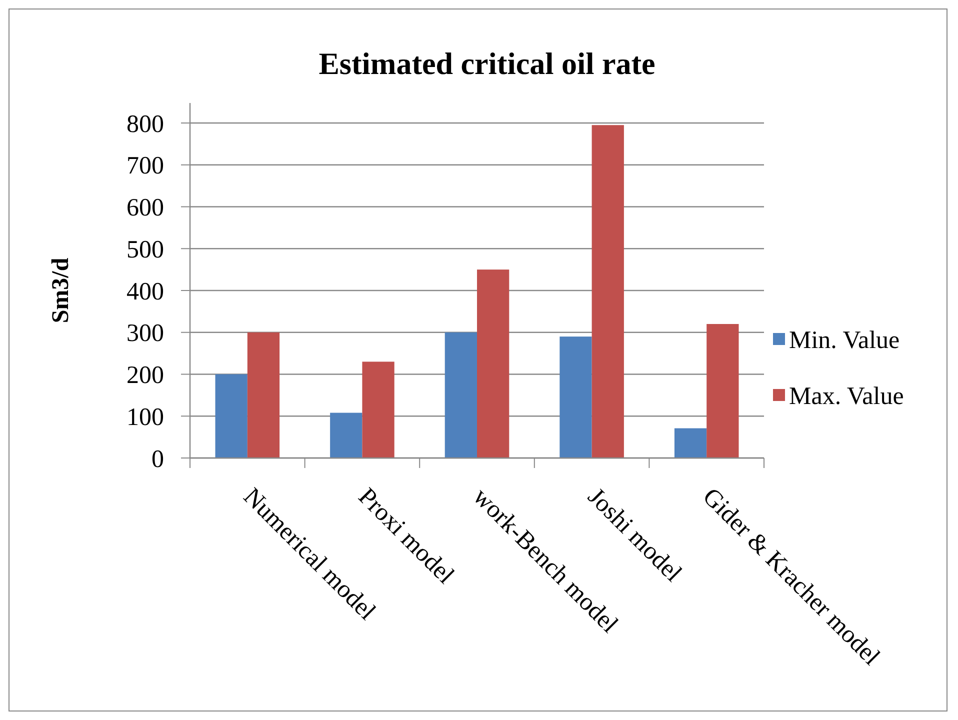 The width and height of the screenshot is (958, 720). Describe the element at coordinates (145, 166) in the screenshot. I see `y-tick-label: 700` at that location.